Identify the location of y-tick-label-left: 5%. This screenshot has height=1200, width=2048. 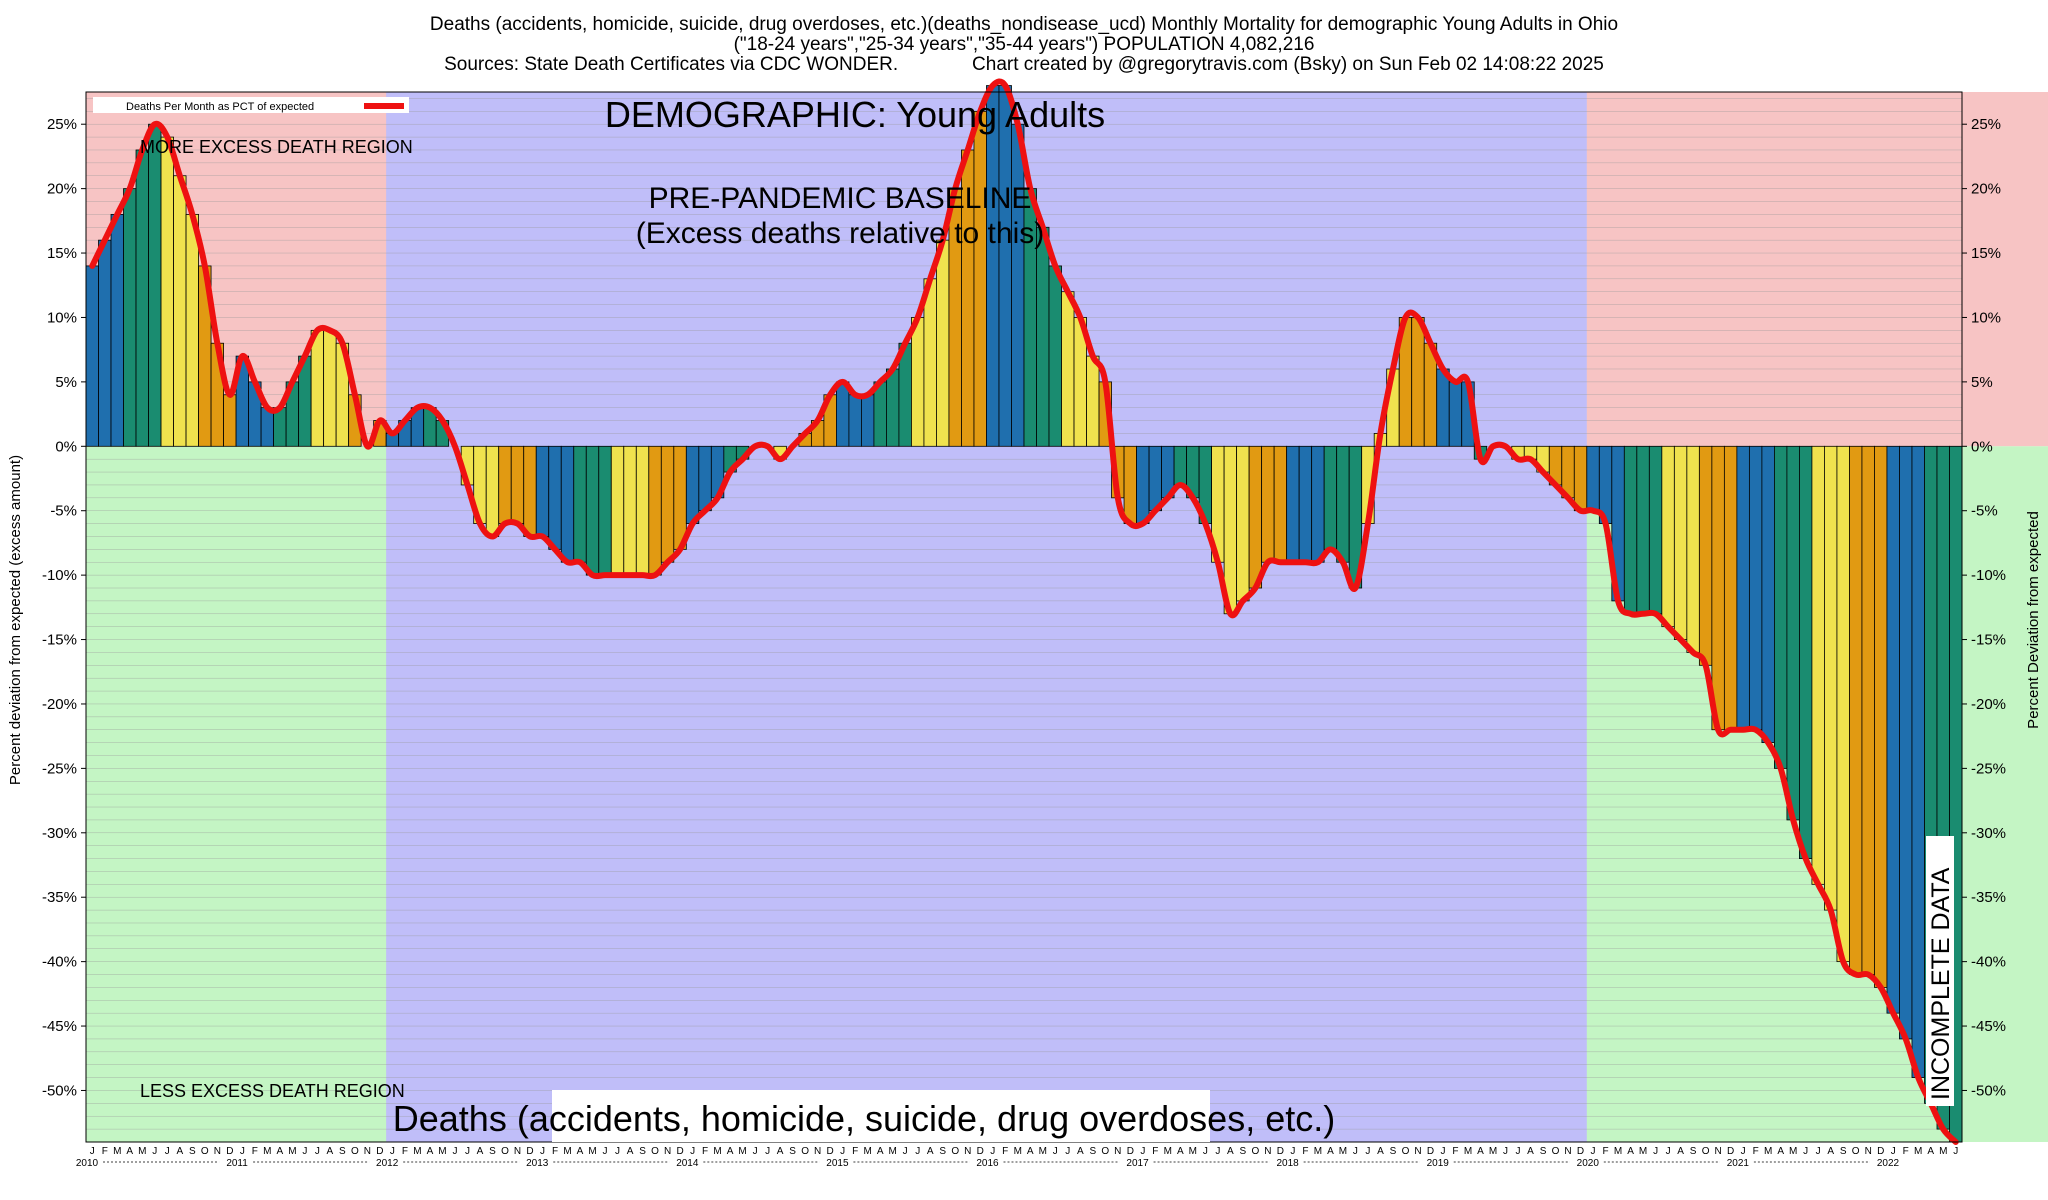
(66, 382).